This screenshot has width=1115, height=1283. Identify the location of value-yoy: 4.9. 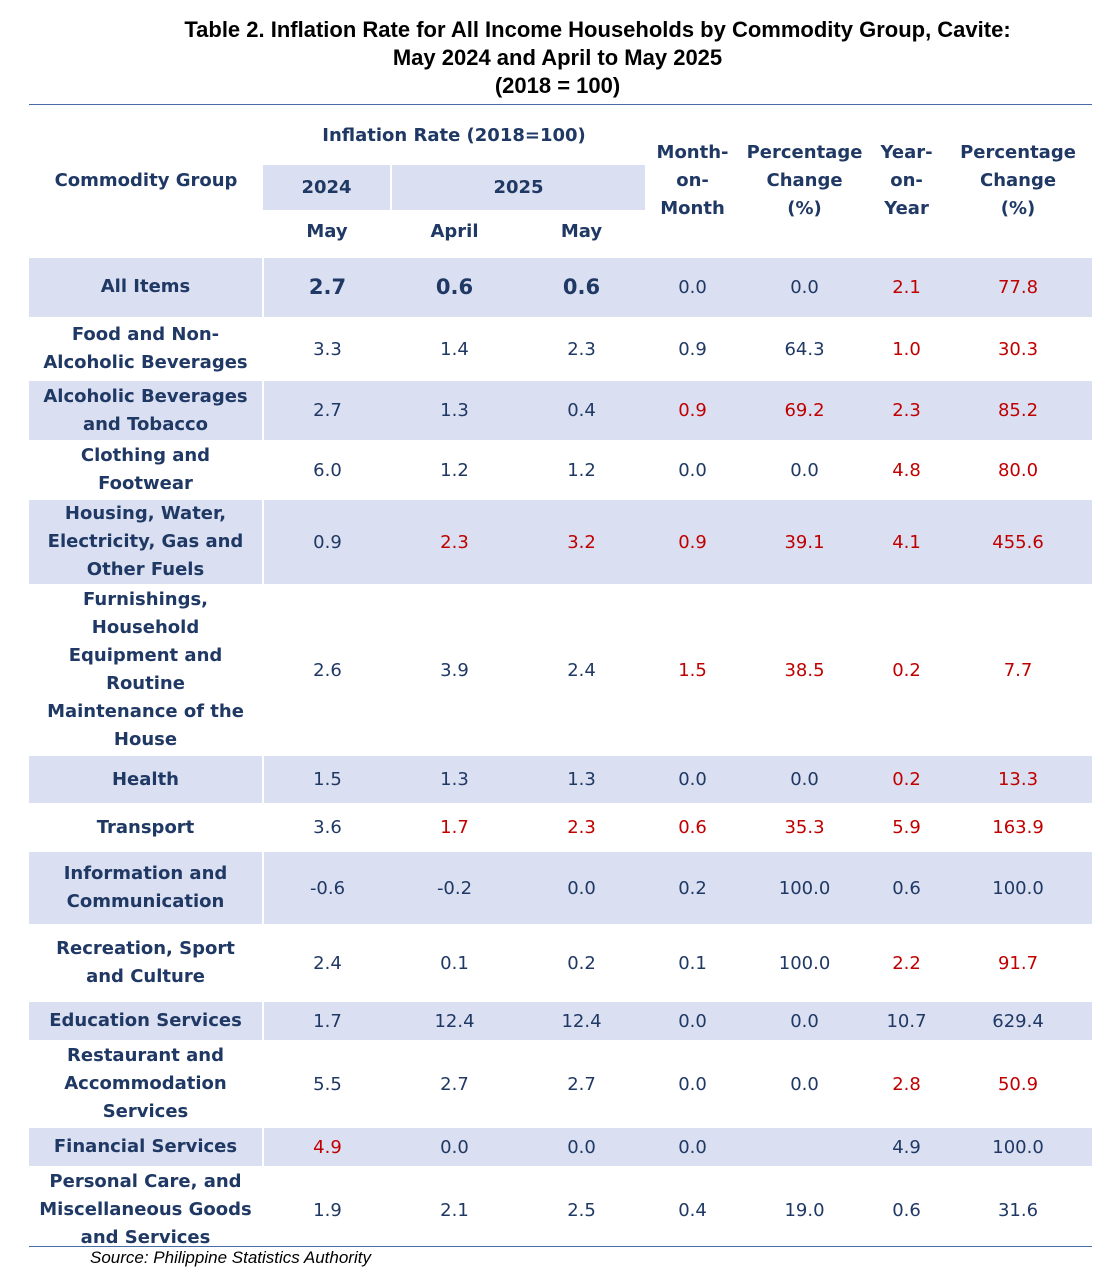
(907, 1146).